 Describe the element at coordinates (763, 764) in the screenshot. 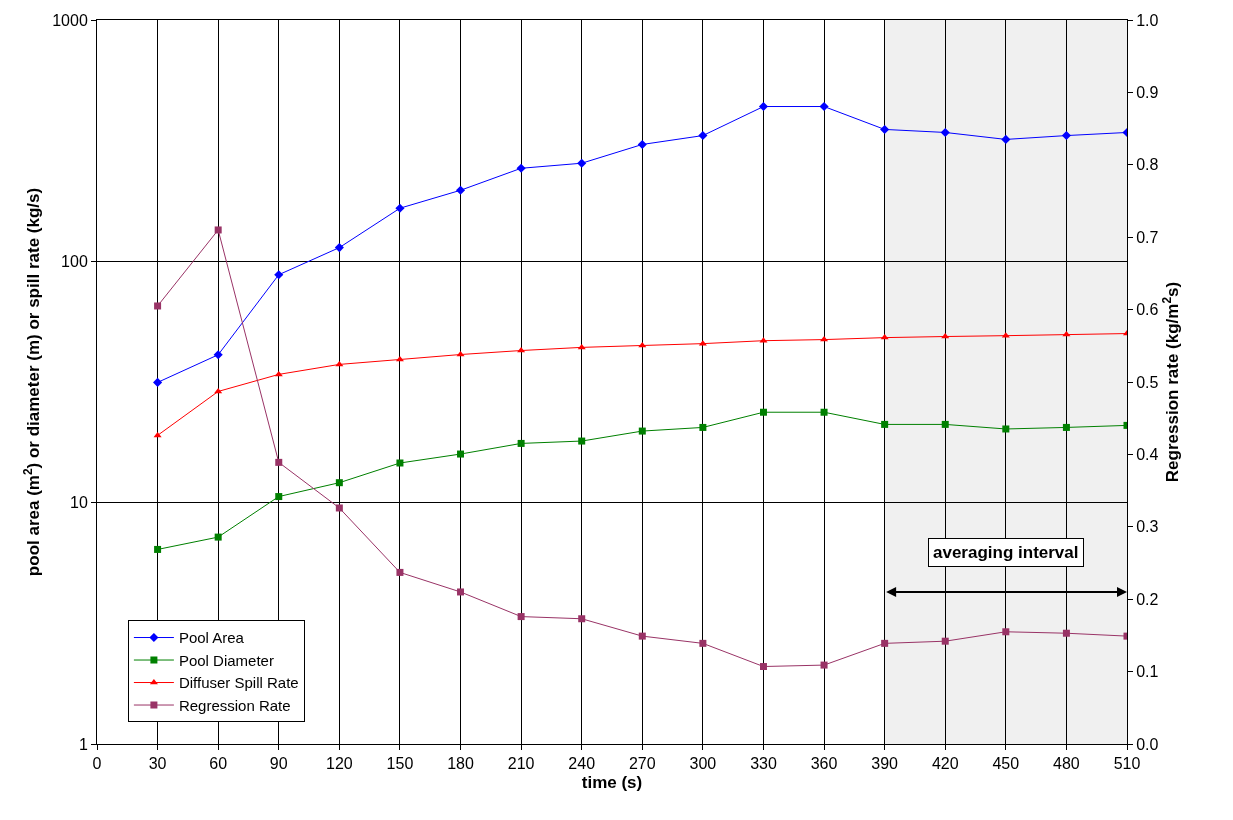

I see `x-tick-label: 330` at that location.